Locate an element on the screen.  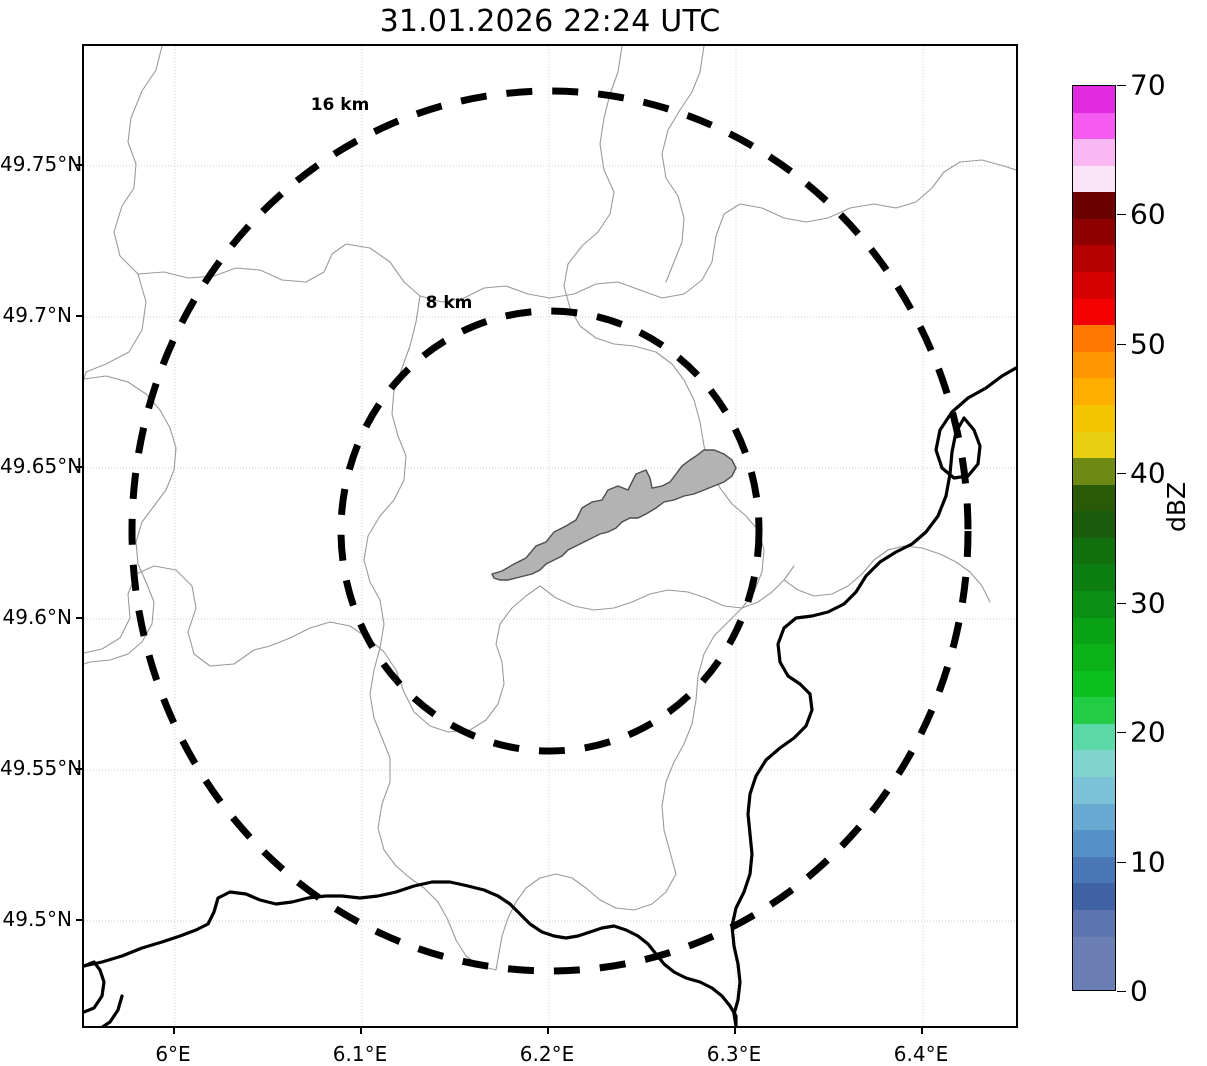
colorbar-tick-label-30: 30 is located at coordinates (1148, 603).